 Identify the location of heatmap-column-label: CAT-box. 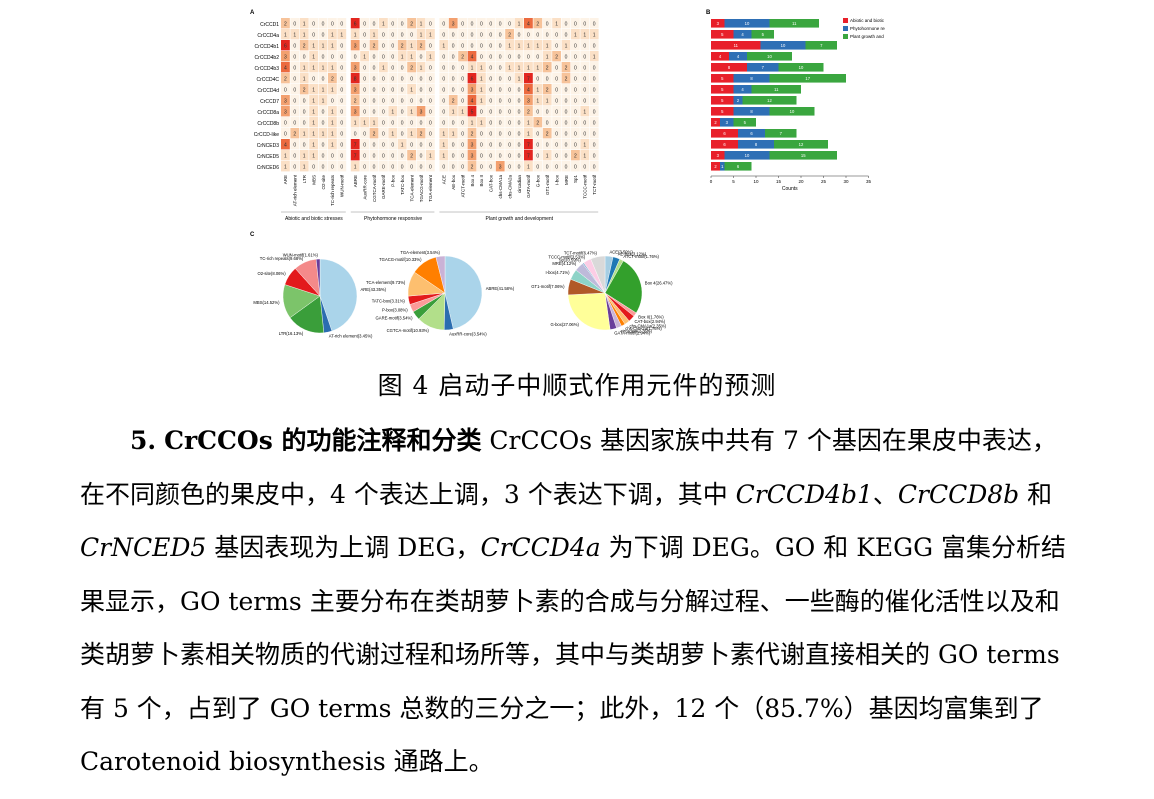
(491, 183).